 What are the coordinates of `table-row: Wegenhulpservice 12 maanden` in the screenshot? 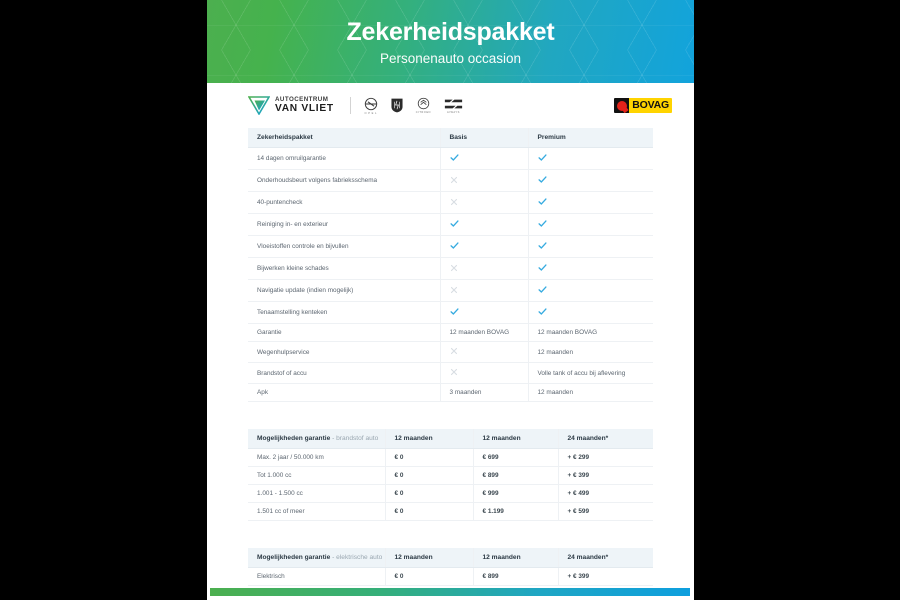 It's located at (450, 352).